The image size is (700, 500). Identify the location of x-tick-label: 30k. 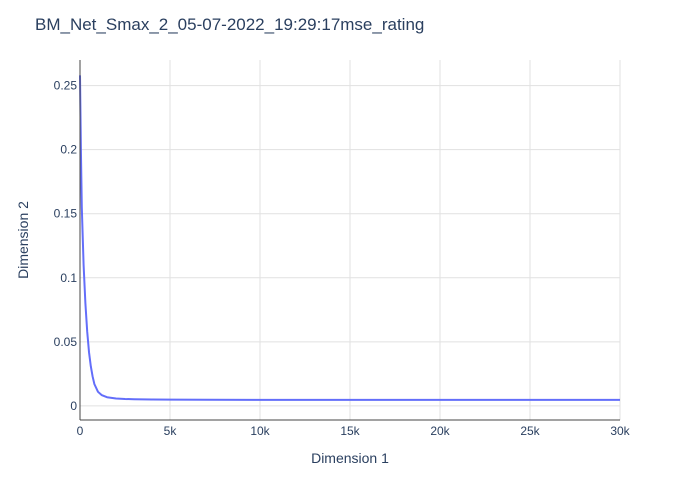
(620, 431).